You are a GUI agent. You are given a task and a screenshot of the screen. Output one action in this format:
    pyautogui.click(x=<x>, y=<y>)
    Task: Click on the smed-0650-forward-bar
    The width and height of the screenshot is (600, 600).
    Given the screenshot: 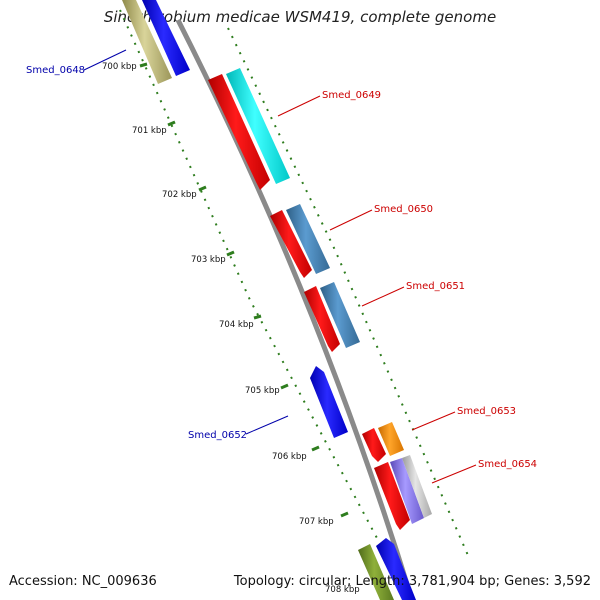 What is the action you would take?
    pyautogui.click(x=291, y=244)
    